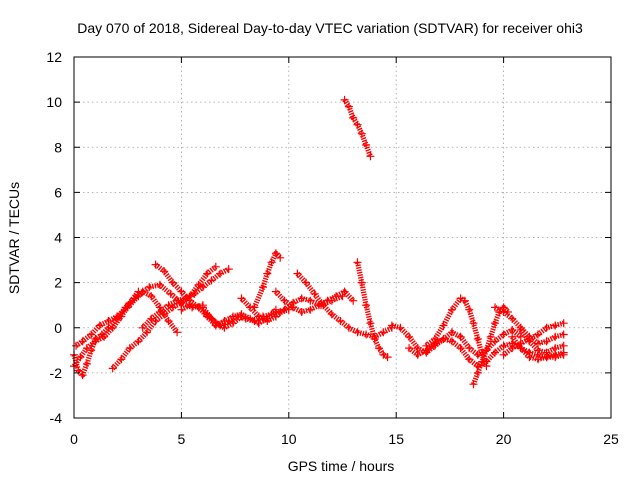  What do you see at coordinates (58, 328) in the screenshot?
I see `y-tick-label: 0` at bounding box center [58, 328].